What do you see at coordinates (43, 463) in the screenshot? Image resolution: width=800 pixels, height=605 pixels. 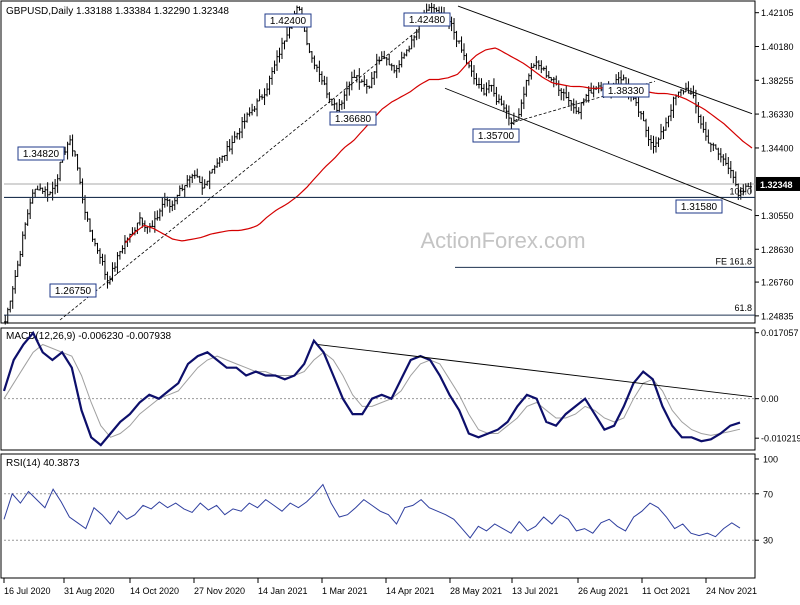 I see `rsi-header: RSI(14) 40.3873` at bounding box center [43, 463].